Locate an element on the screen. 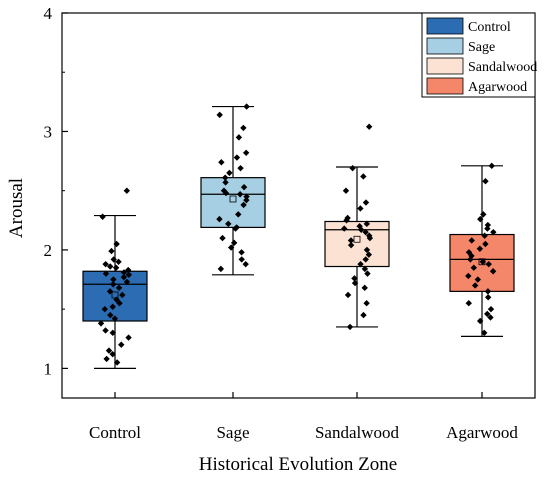  x-tick-label: Sage is located at coordinates (232, 432).